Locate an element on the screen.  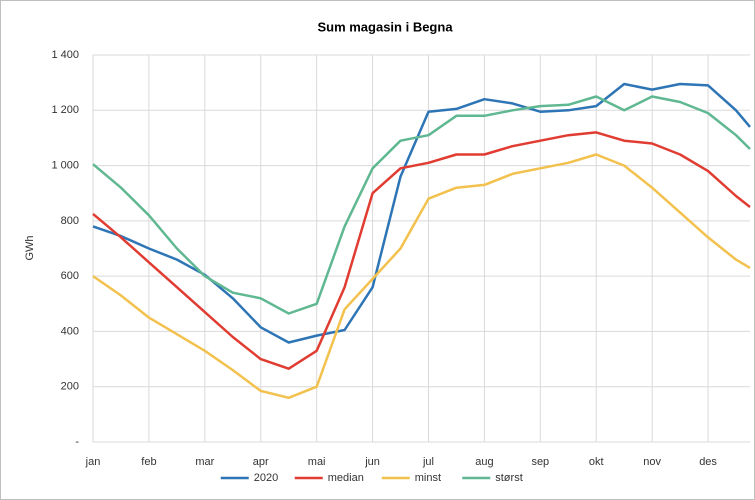
y-tick-label: 400 is located at coordinates (70, 331).